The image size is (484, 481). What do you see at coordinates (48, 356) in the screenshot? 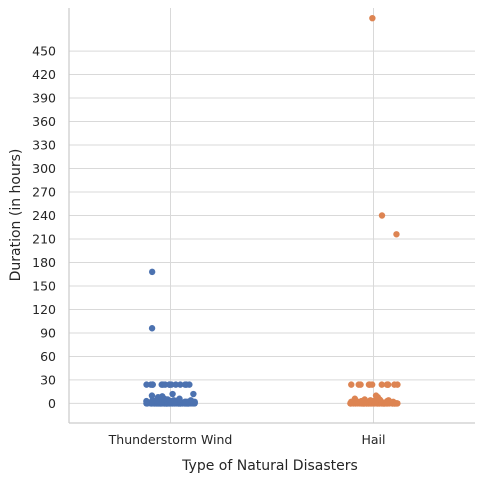
I see `y-tick-label: 60` at bounding box center [48, 356].